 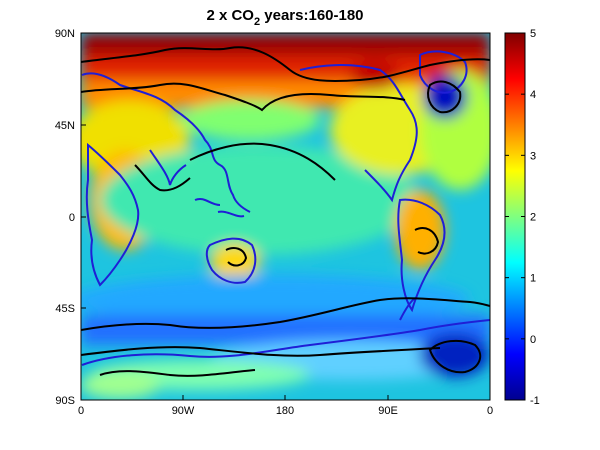 What do you see at coordinates (455, 356) in the screenshot?
I see `contour-weddell-cold` at bounding box center [455, 356].